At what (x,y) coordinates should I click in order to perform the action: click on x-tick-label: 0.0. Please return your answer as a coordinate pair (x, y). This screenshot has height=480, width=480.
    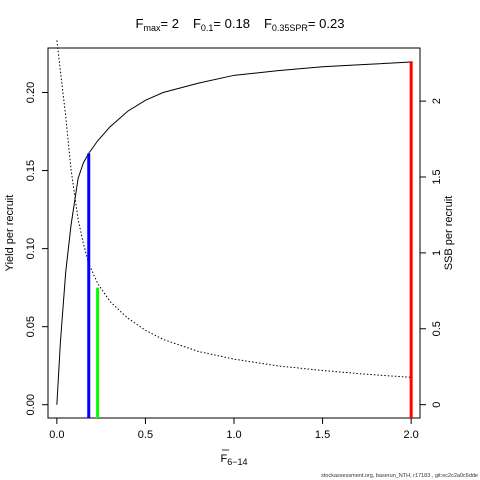
    Looking at the image, I should click on (56, 435).